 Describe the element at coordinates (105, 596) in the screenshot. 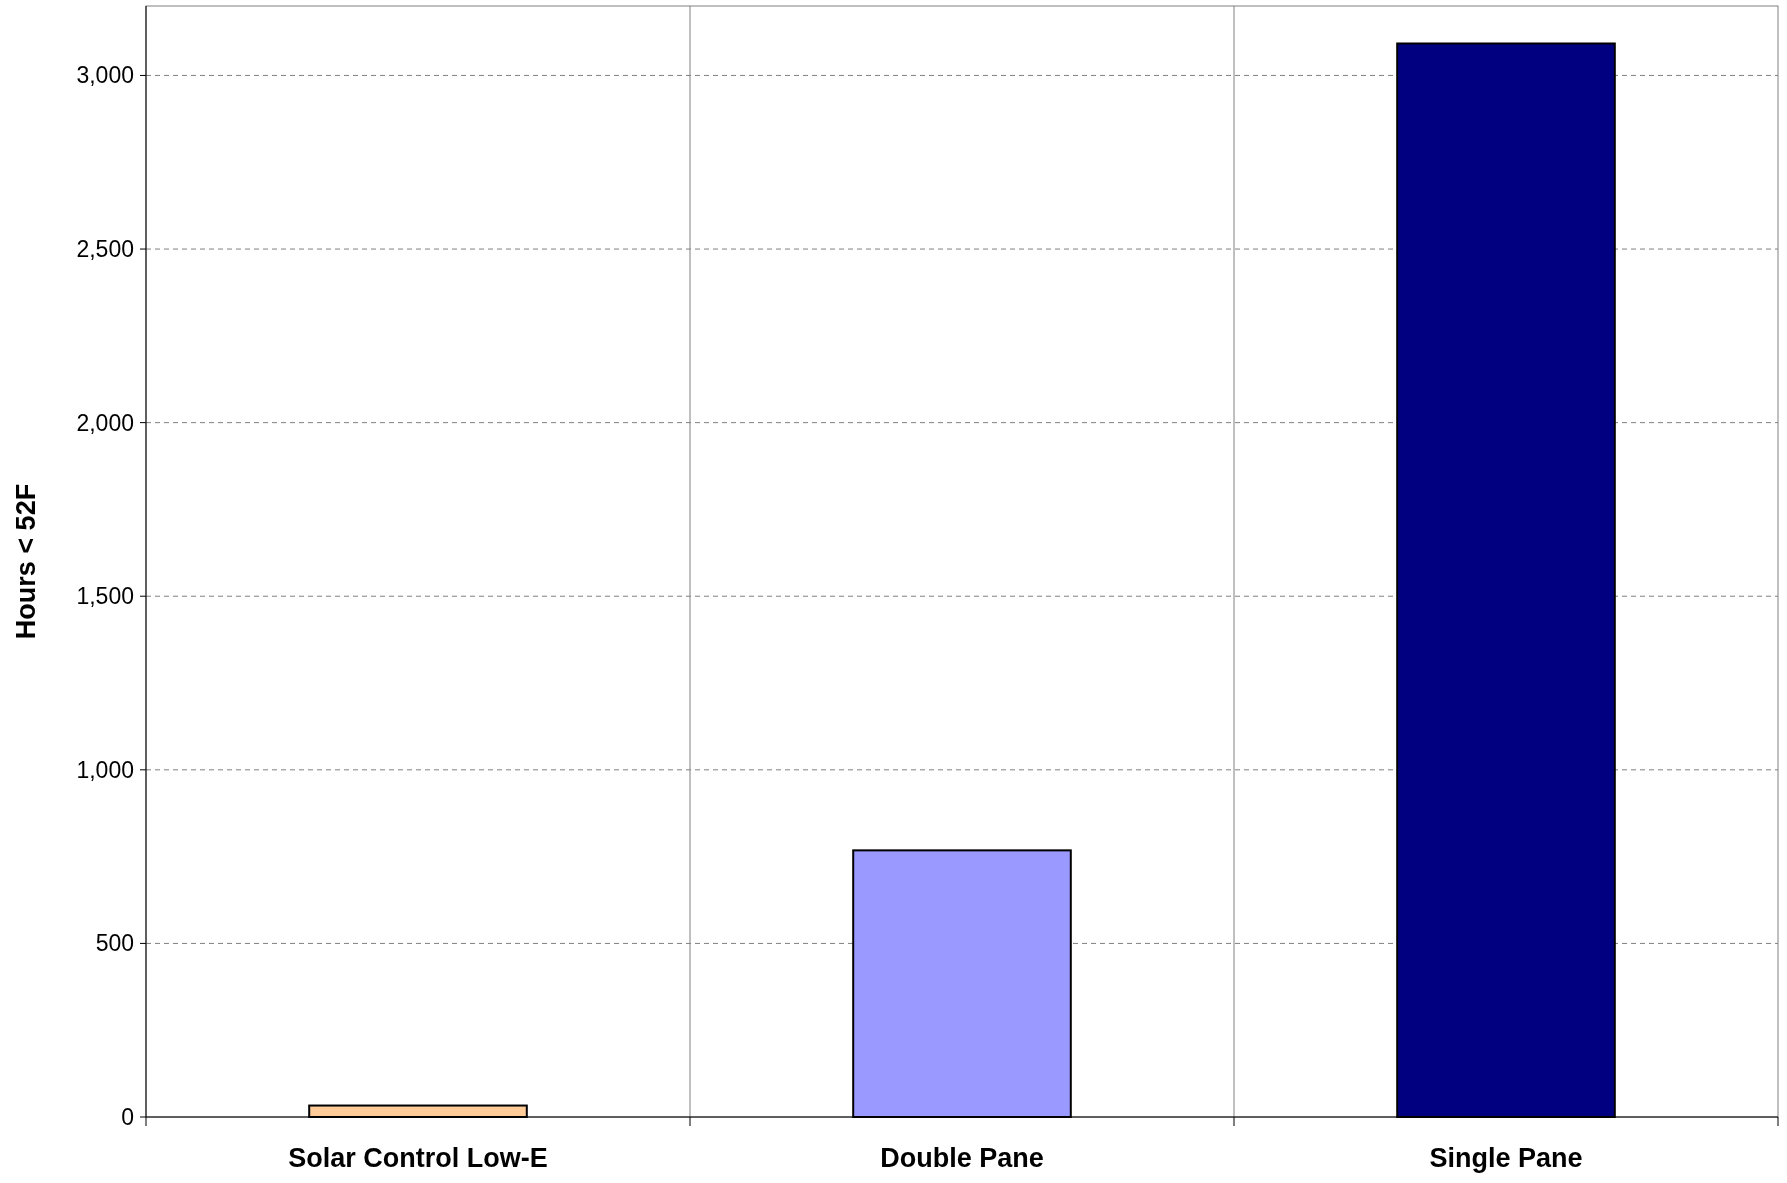

I see `y-tick-label: 1,500` at that location.